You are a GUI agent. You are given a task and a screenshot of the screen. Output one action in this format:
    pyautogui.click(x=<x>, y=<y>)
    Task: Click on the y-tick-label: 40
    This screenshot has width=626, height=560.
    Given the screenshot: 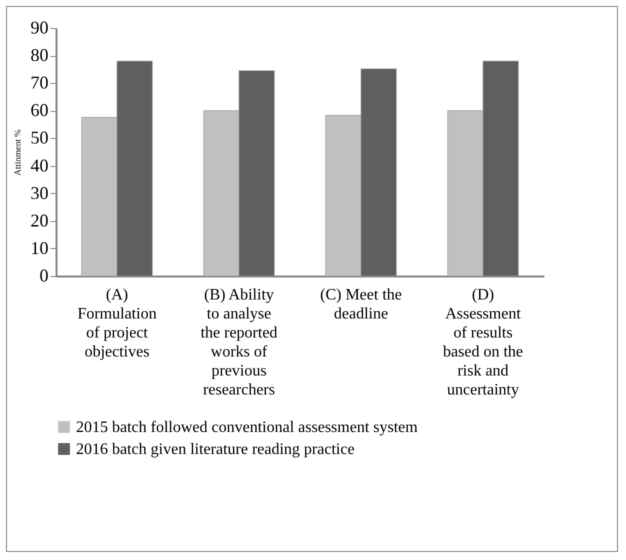 What is the action you would take?
    pyautogui.click(x=39, y=165)
    